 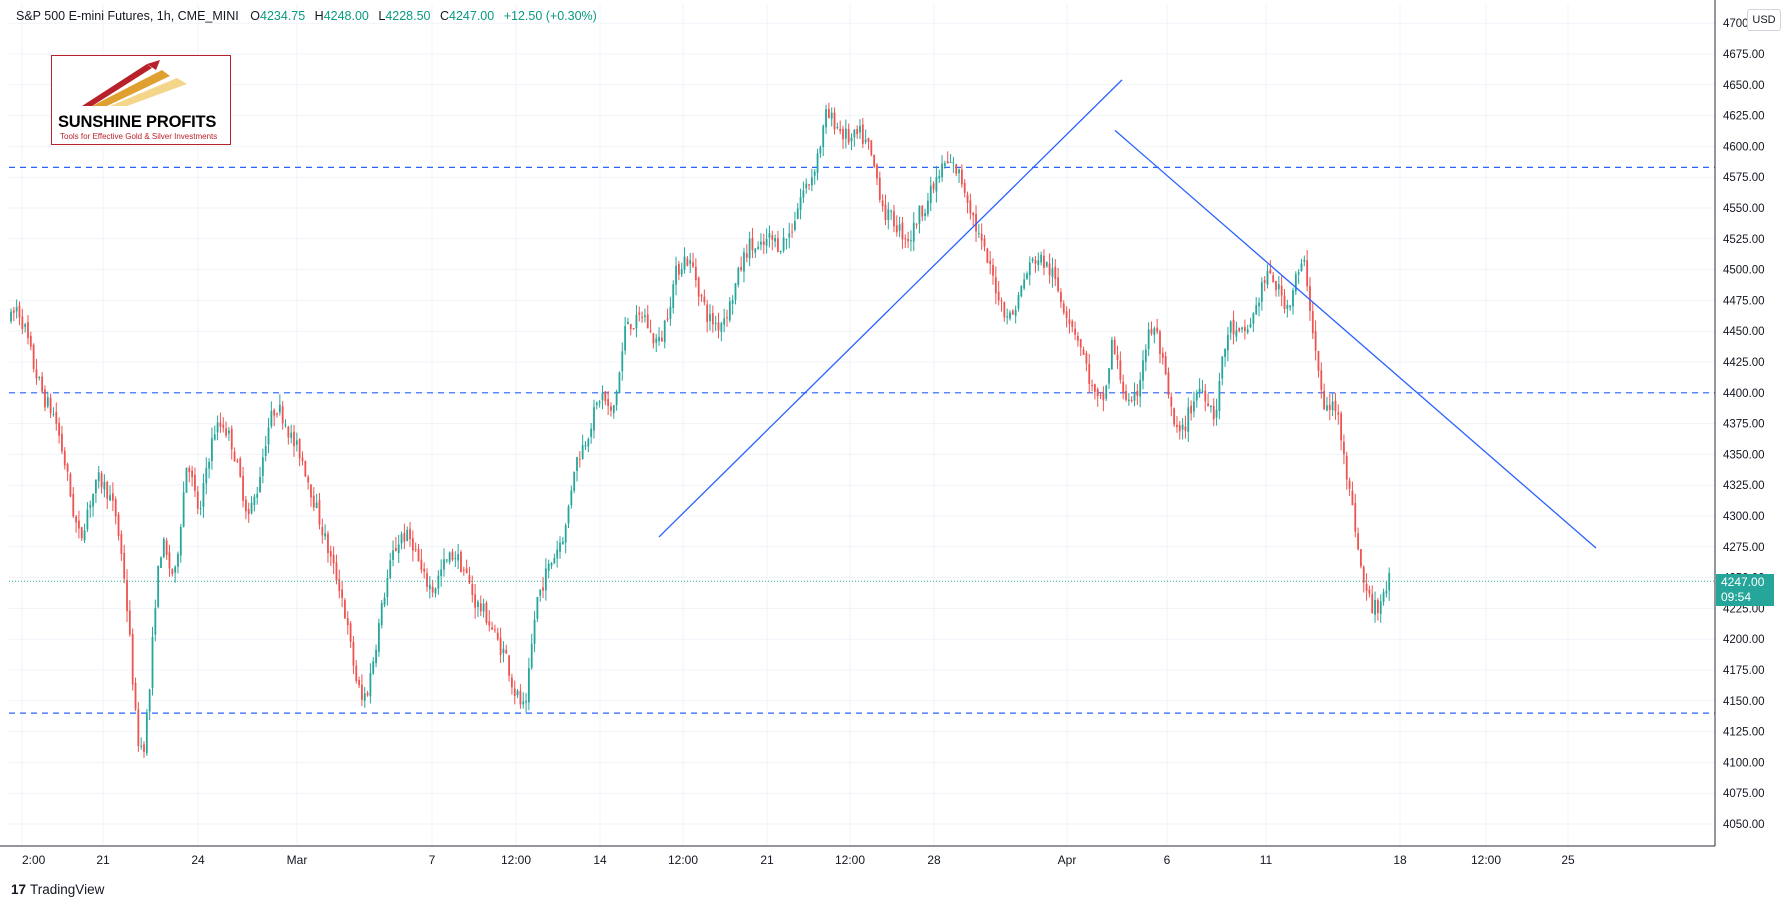 I want to click on price-tick-label: 4100.00, so click(x=1744, y=763).